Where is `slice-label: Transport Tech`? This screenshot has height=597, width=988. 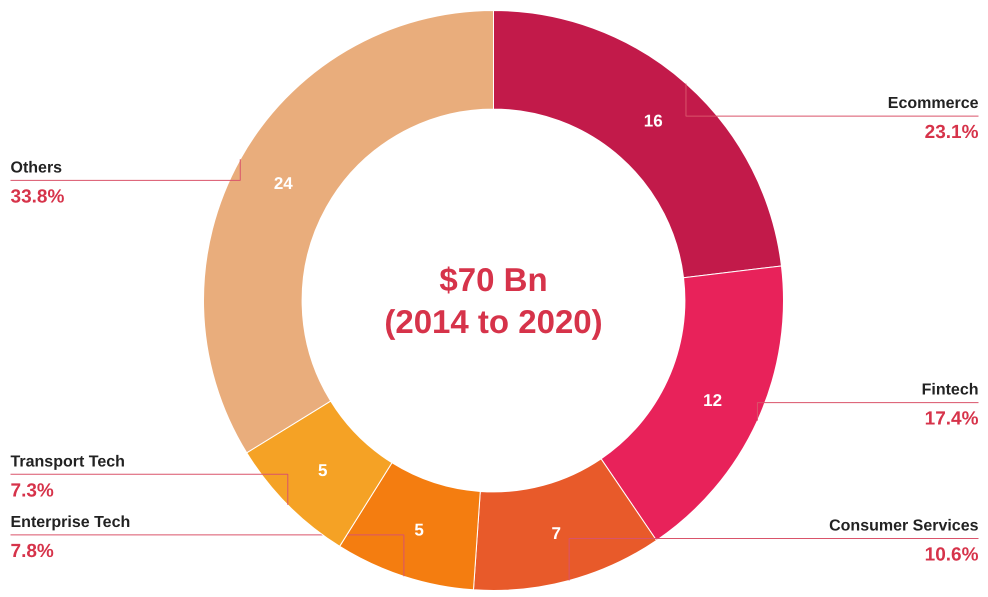
slice-label: Transport Tech is located at coordinates (67, 461).